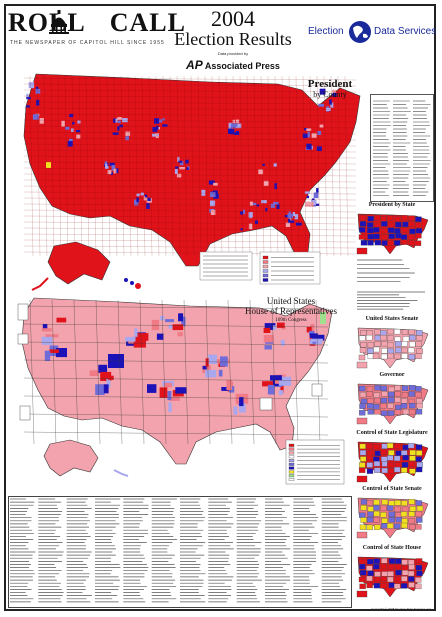 This screenshot has width=442, height=617. Describe the element at coordinates (392, 518) in the screenshot. I see `mini-map-state-senate` at that location.